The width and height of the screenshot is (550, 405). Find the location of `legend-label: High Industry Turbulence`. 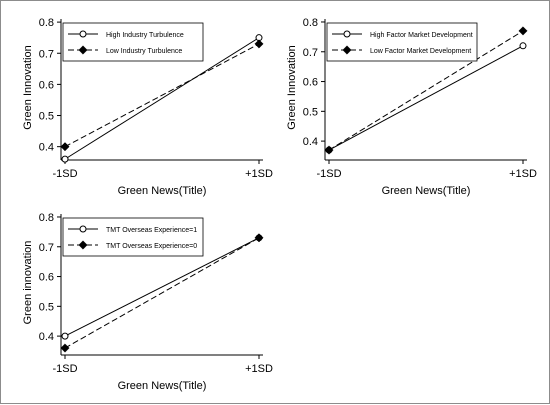

legend-label: High Industry Turbulence is located at coordinates (145, 35).